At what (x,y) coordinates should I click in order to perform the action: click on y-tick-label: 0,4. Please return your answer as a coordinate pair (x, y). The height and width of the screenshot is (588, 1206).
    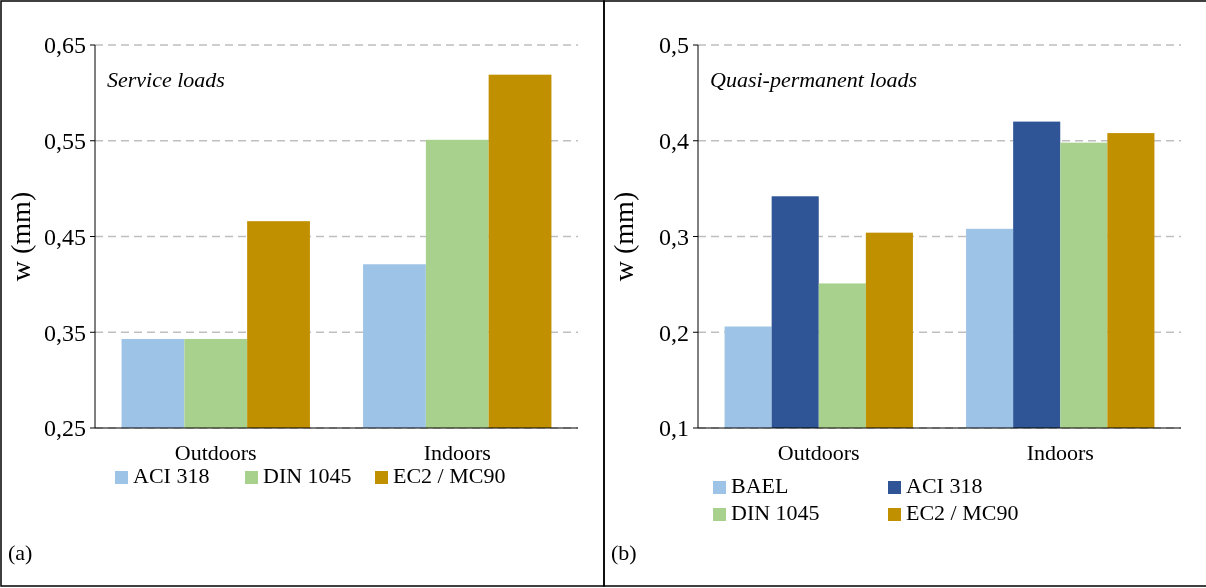
    Looking at the image, I should click on (674, 141).